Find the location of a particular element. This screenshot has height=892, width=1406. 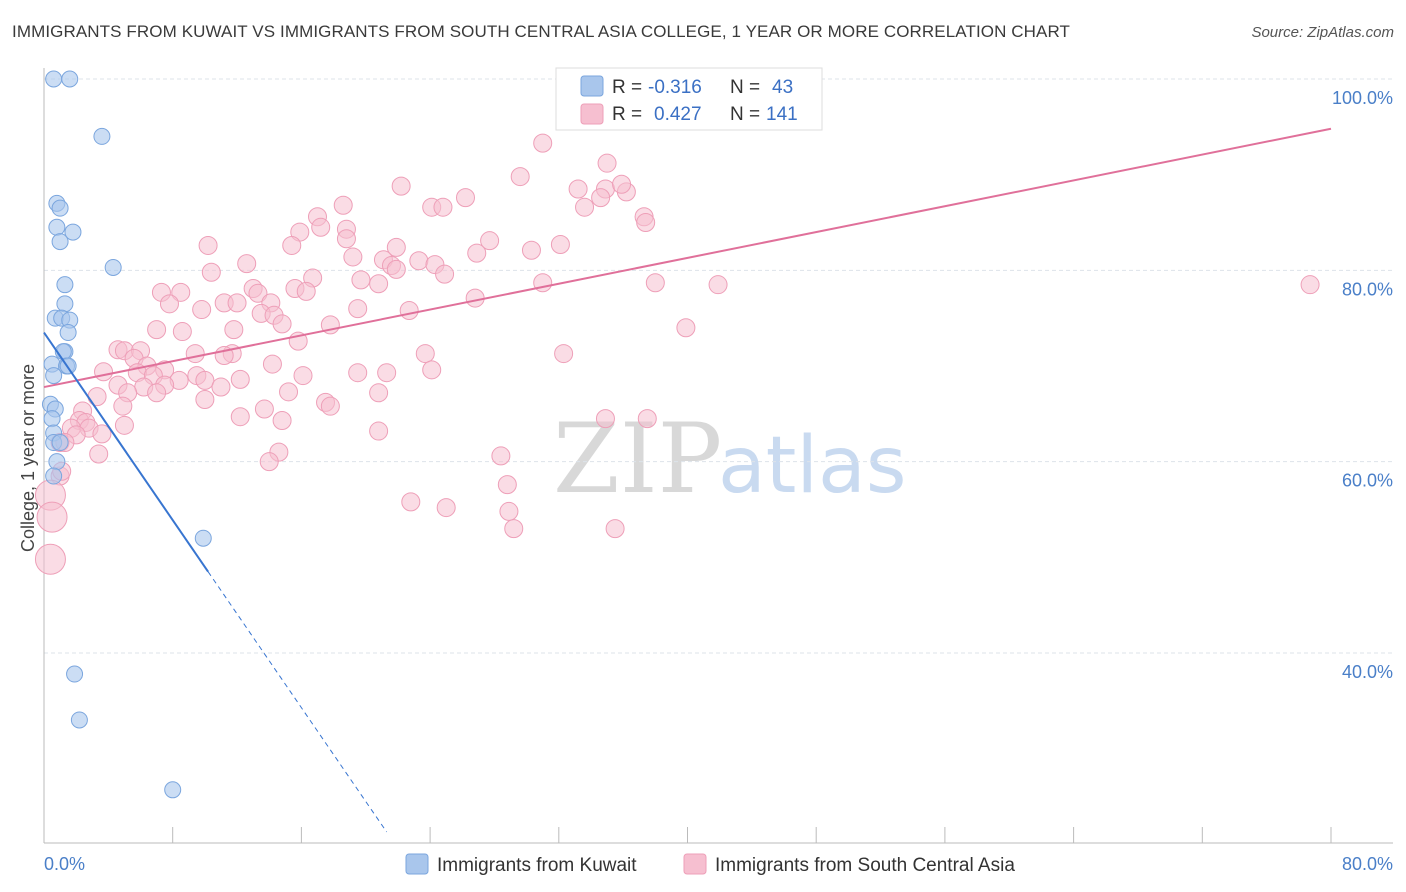

x-tick-label: 0.0% is located at coordinates (64, 864).